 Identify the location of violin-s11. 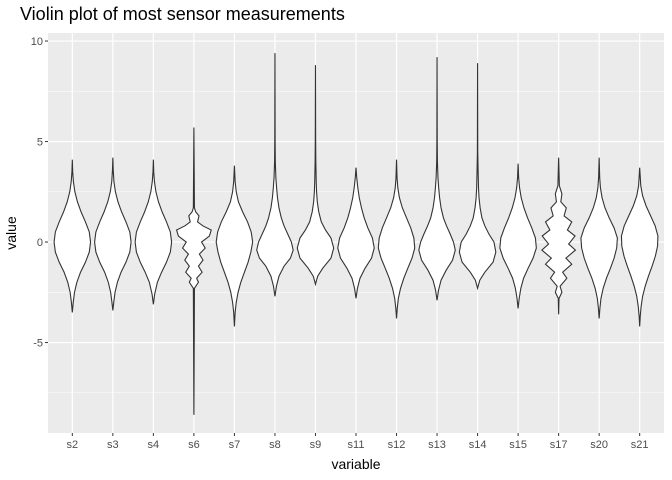
(356, 233).